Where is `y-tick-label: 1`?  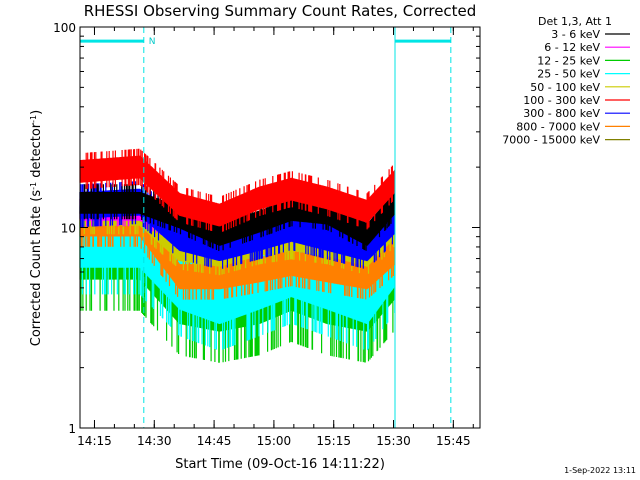
y-tick-label: 1 is located at coordinates (72, 429).